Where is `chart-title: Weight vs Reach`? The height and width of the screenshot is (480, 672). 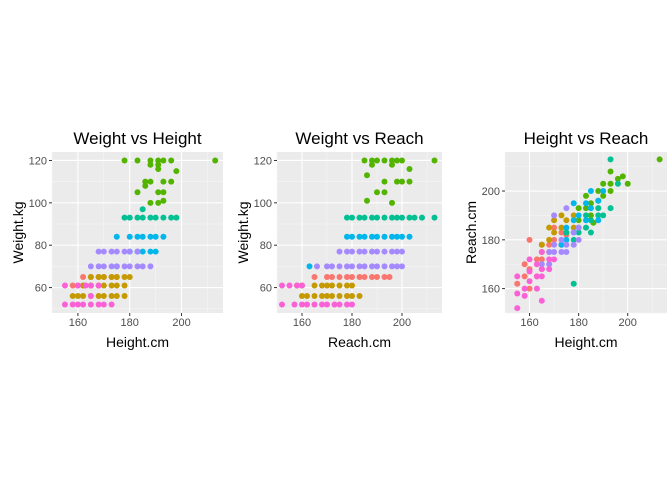 chart-title: Weight vs Reach is located at coordinates (359, 138).